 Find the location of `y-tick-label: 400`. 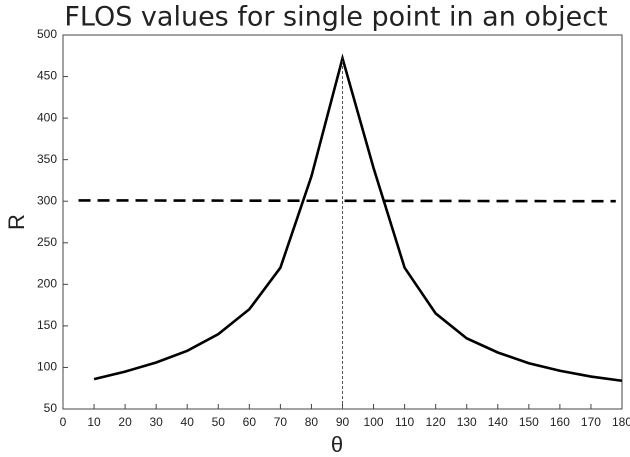

y-tick-label: 400 is located at coordinates (47, 117).